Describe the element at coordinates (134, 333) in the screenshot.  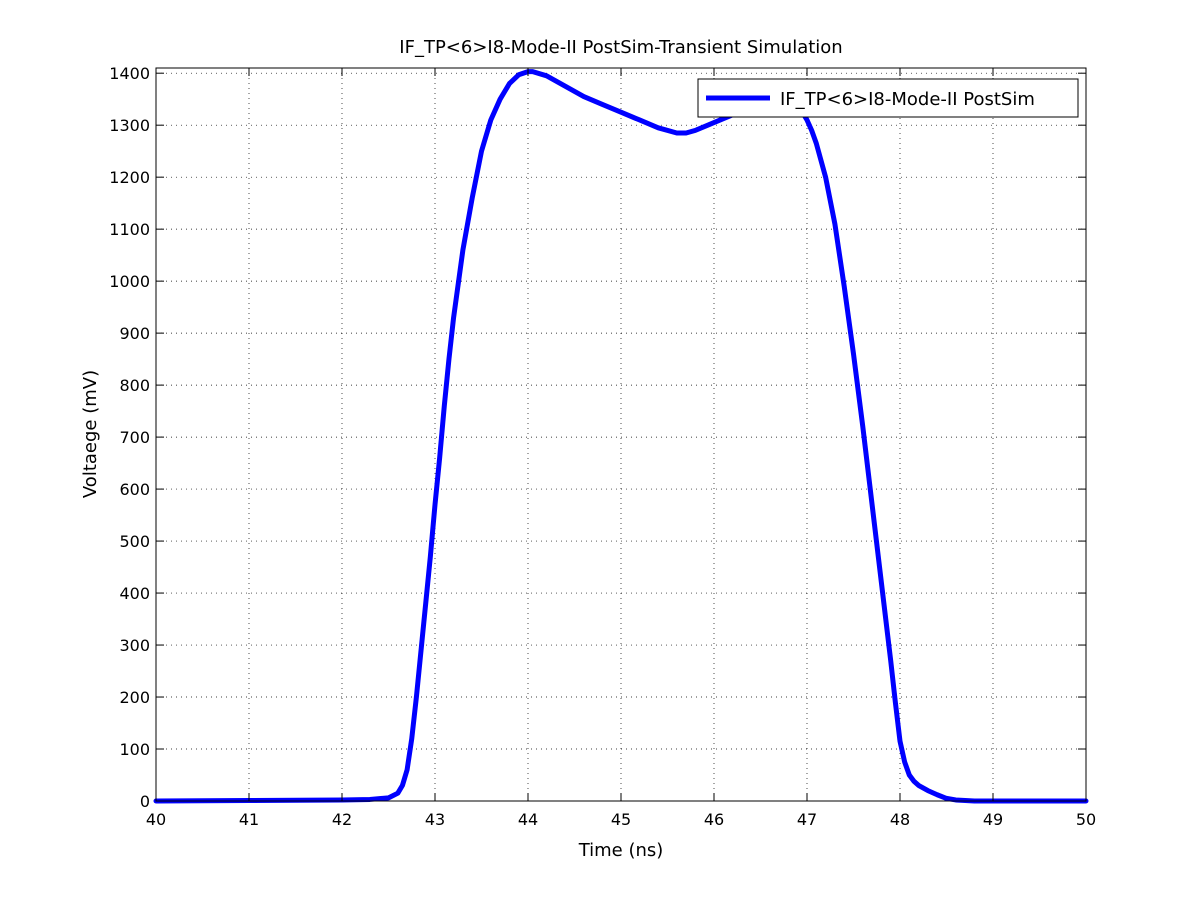
I see `y-tick-label: 900` at that location.